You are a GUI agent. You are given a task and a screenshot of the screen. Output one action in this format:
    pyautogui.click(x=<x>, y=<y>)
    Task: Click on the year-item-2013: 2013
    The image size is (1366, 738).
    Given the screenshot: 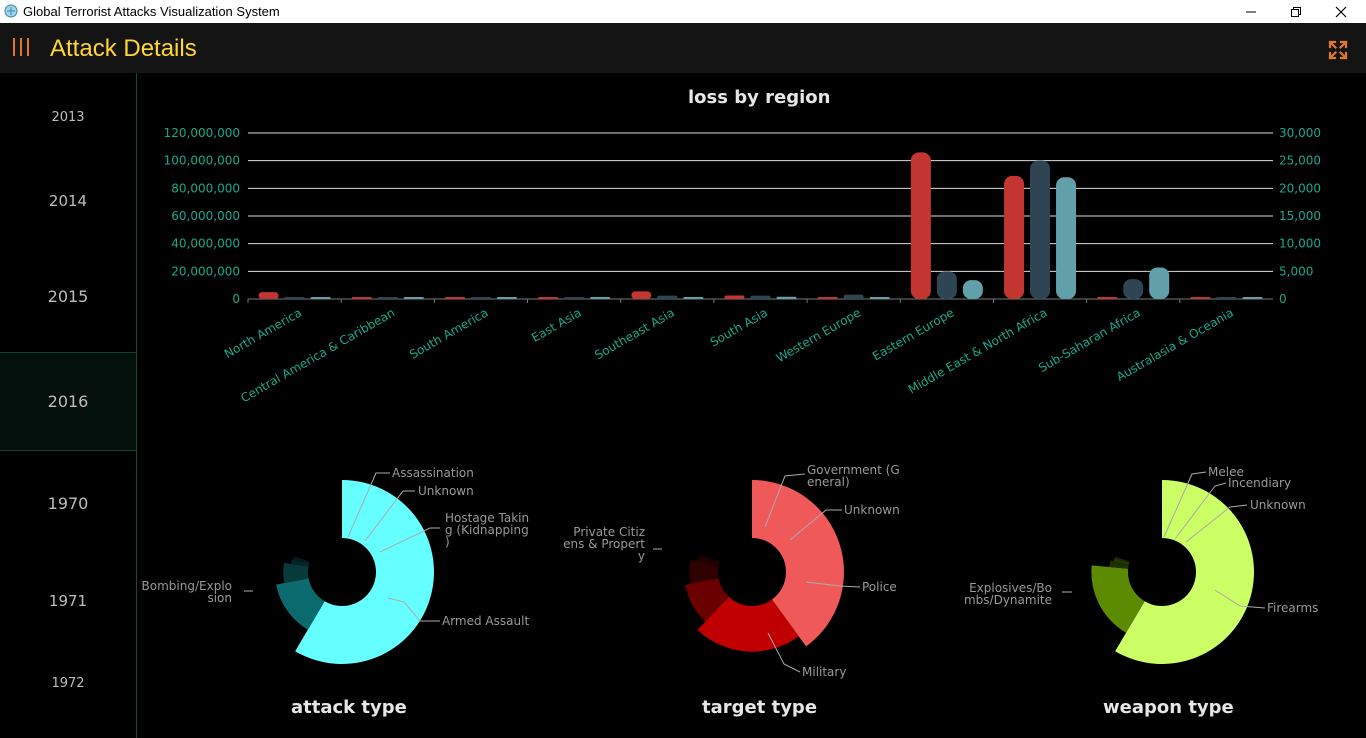 What is the action you would take?
    pyautogui.click(x=68, y=117)
    